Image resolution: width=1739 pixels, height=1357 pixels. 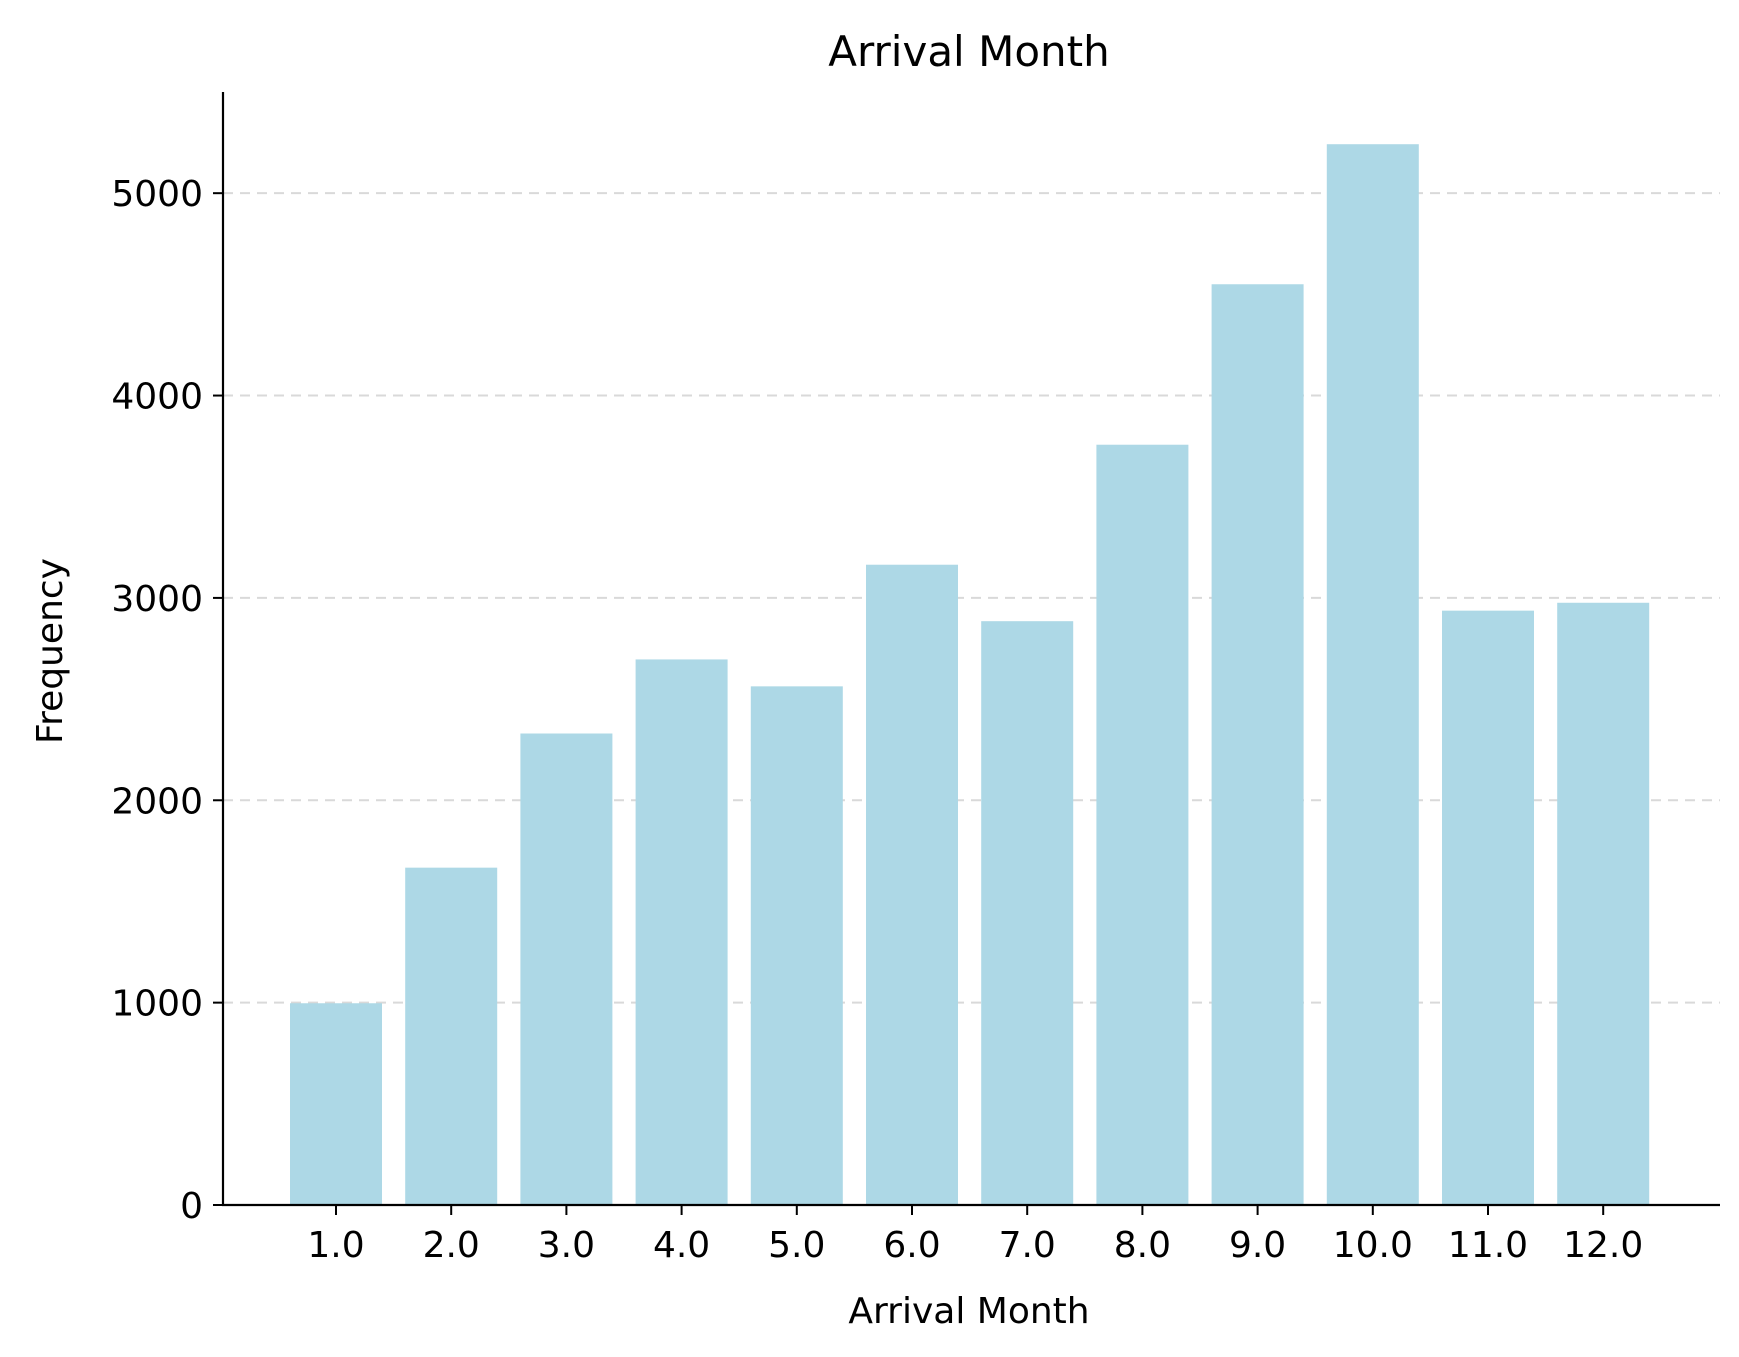 I want to click on x-tick-label: 2.0, so click(x=451, y=1245).